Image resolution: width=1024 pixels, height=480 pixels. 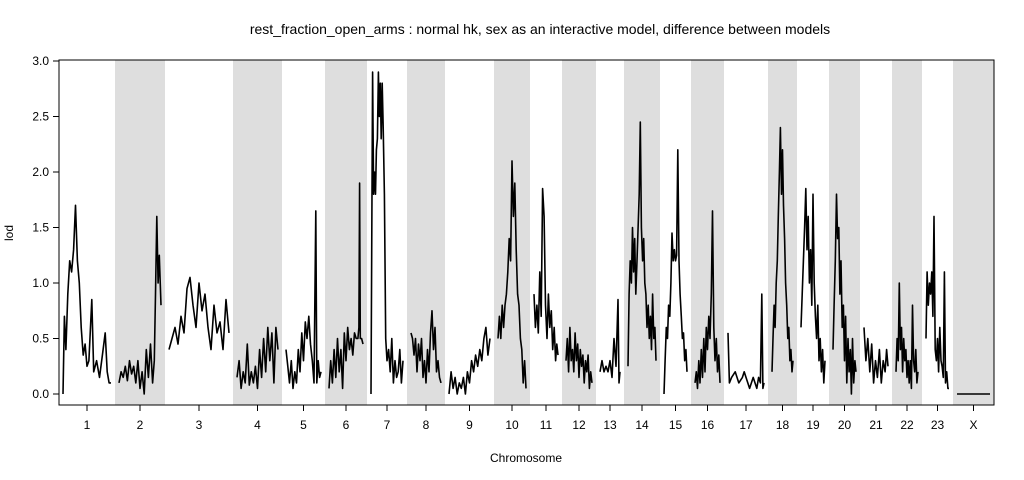 What do you see at coordinates (973, 232) in the screenshot?
I see `chromosome-band-X` at bounding box center [973, 232].